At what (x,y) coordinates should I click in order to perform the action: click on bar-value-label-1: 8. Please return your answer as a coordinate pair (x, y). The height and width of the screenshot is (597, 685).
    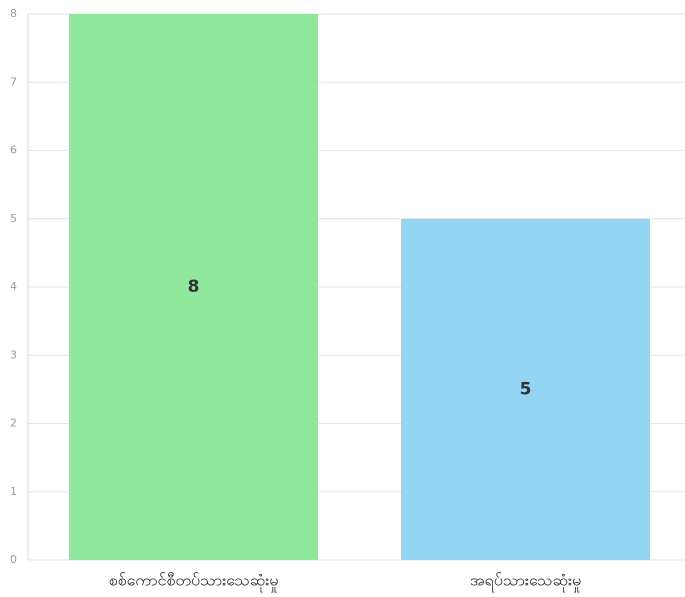
    Looking at the image, I should click on (194, 287).